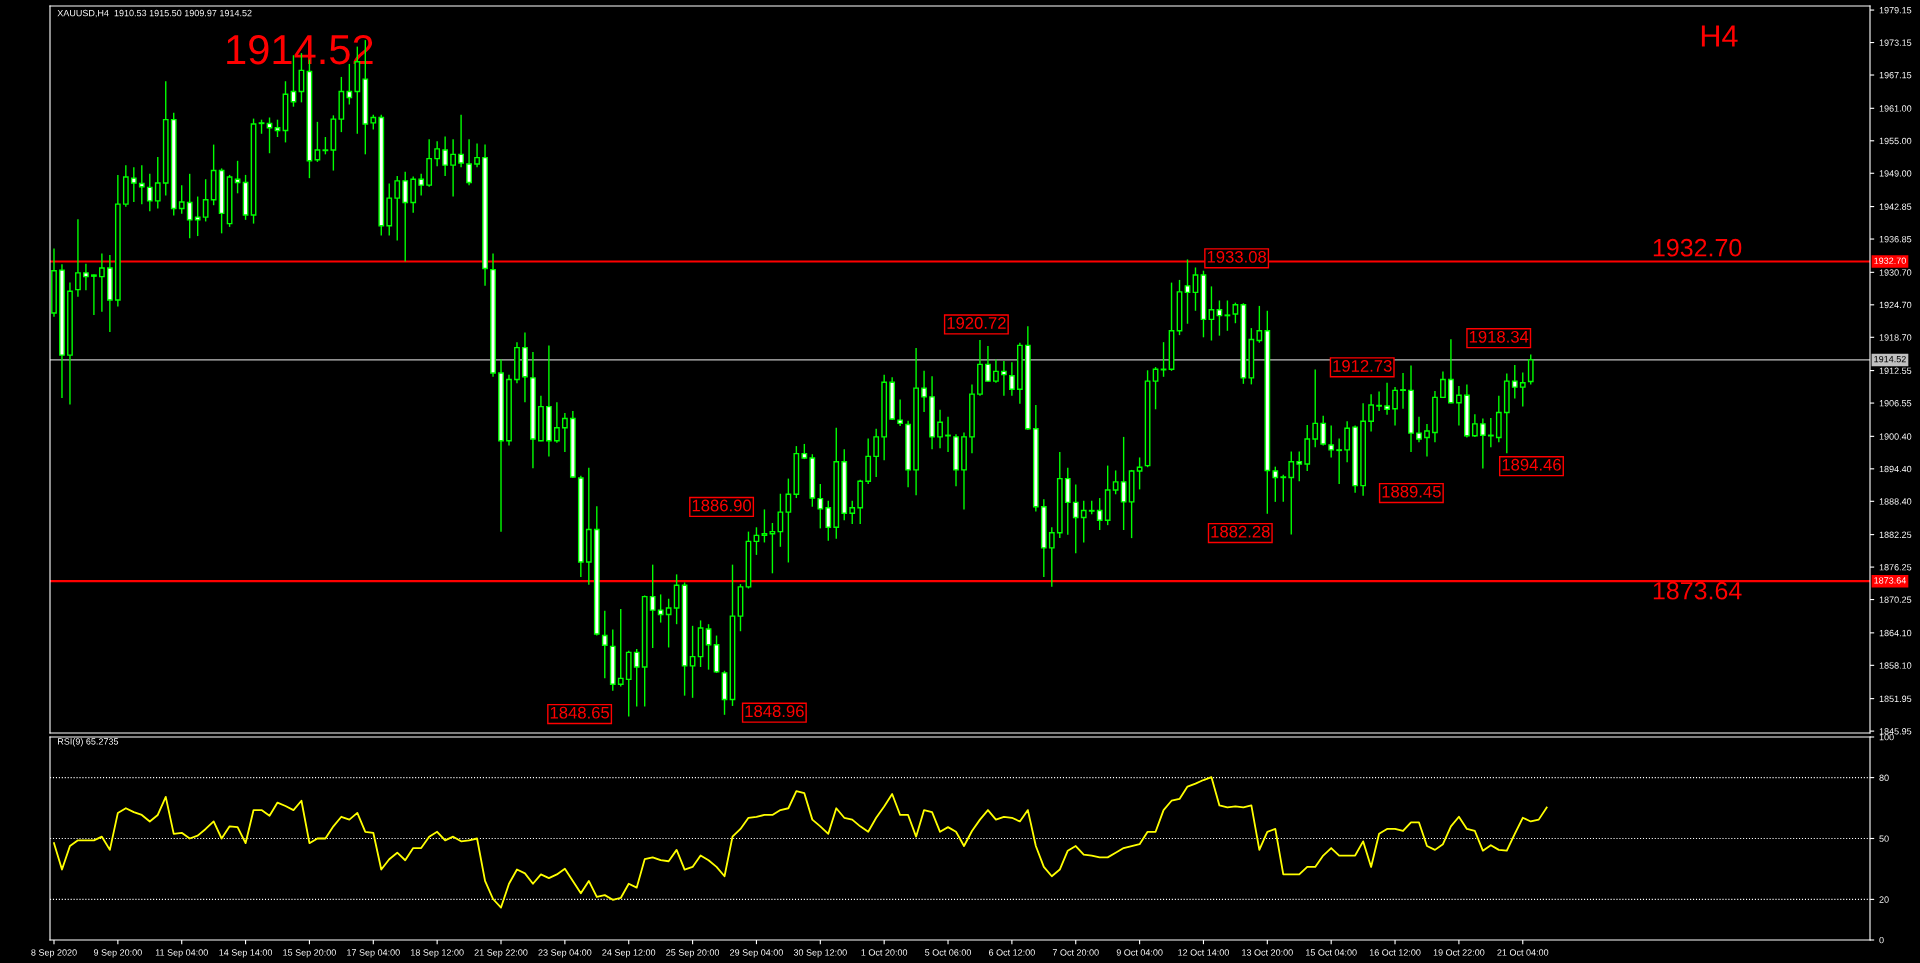 The height and width of the screenshot is (963, 1920). What do you see at coordinates (1203, 952) in the screenshot?
I see `x-tick-label: 12 Oct 14:00` at bounding box center [1203, 952].